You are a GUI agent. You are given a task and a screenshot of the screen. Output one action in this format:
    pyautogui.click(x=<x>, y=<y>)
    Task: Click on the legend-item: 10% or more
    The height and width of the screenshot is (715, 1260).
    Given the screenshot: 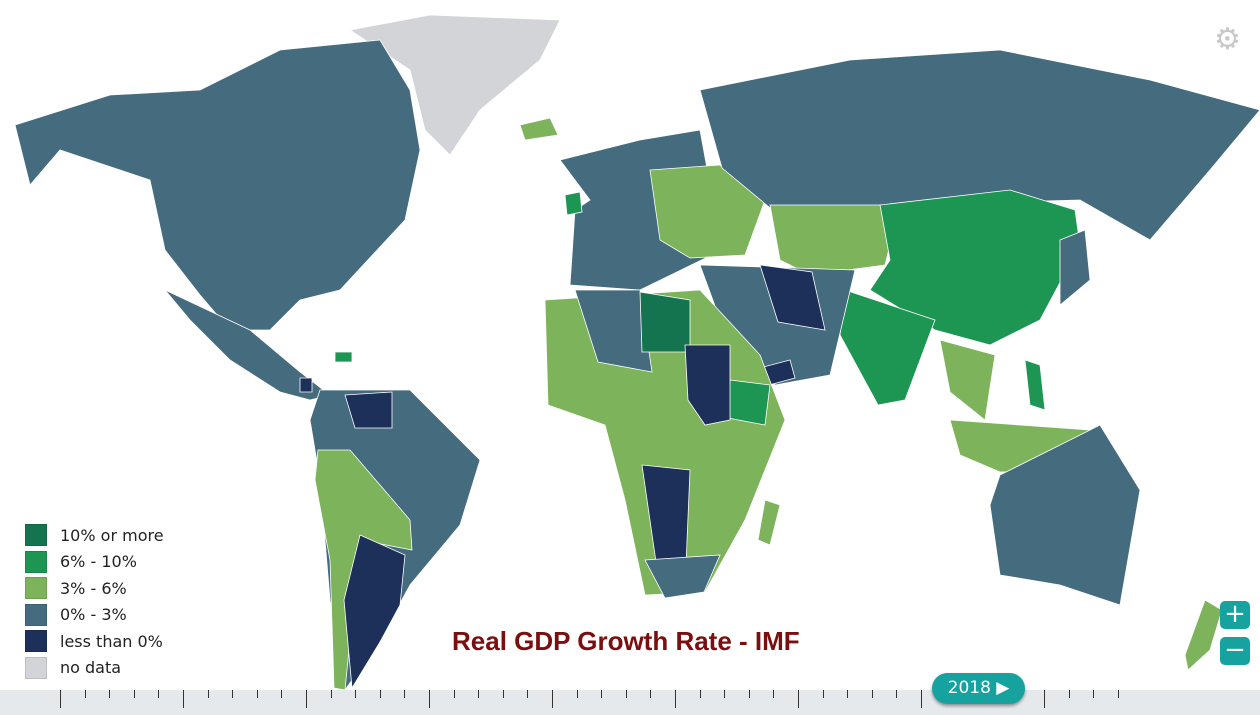 What is the action you would take?
    pyautogui.click(x=94, y=535)
    